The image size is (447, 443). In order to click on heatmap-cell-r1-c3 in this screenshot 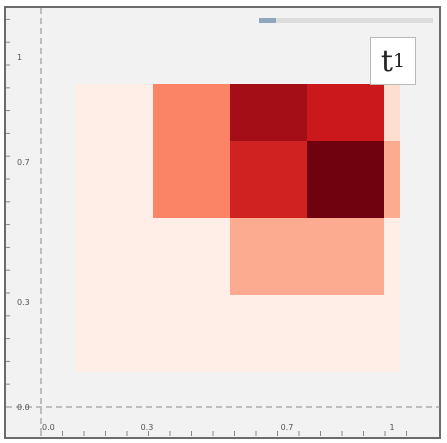, I will do `click(345, 256)`.